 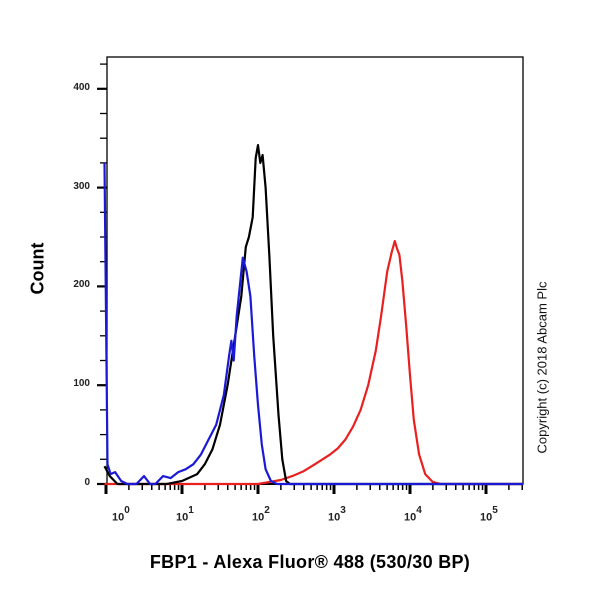 What do you see at coordinates (81, 285) in the screenshot?
I see `y-tick-label: 200` at bounding box center [81, 285].